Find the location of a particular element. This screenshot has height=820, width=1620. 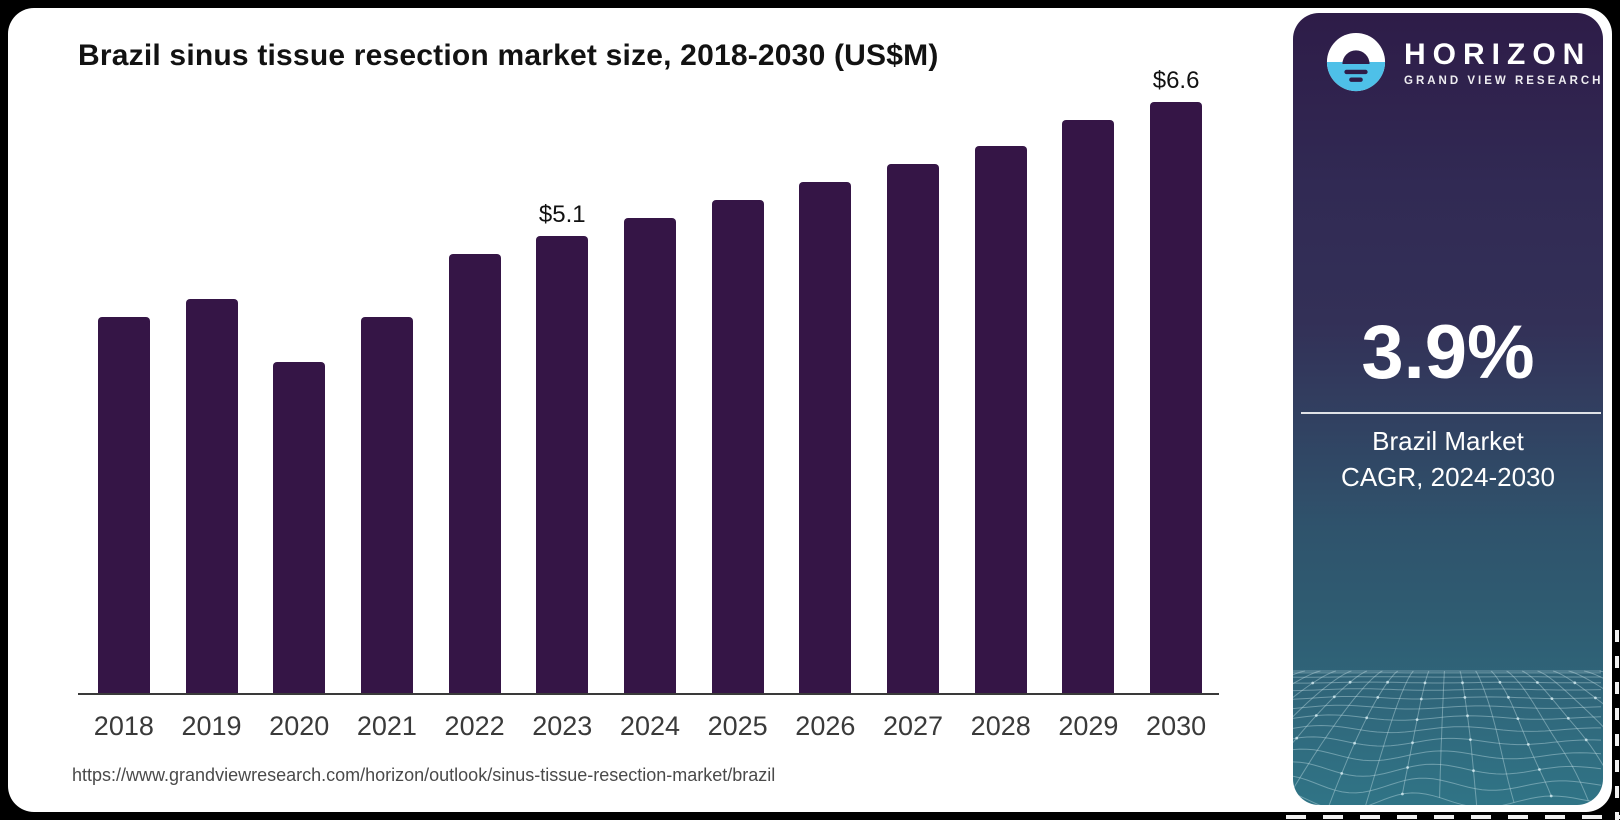

x-tick-label: 2029 is located at coordinates (1088, 726).